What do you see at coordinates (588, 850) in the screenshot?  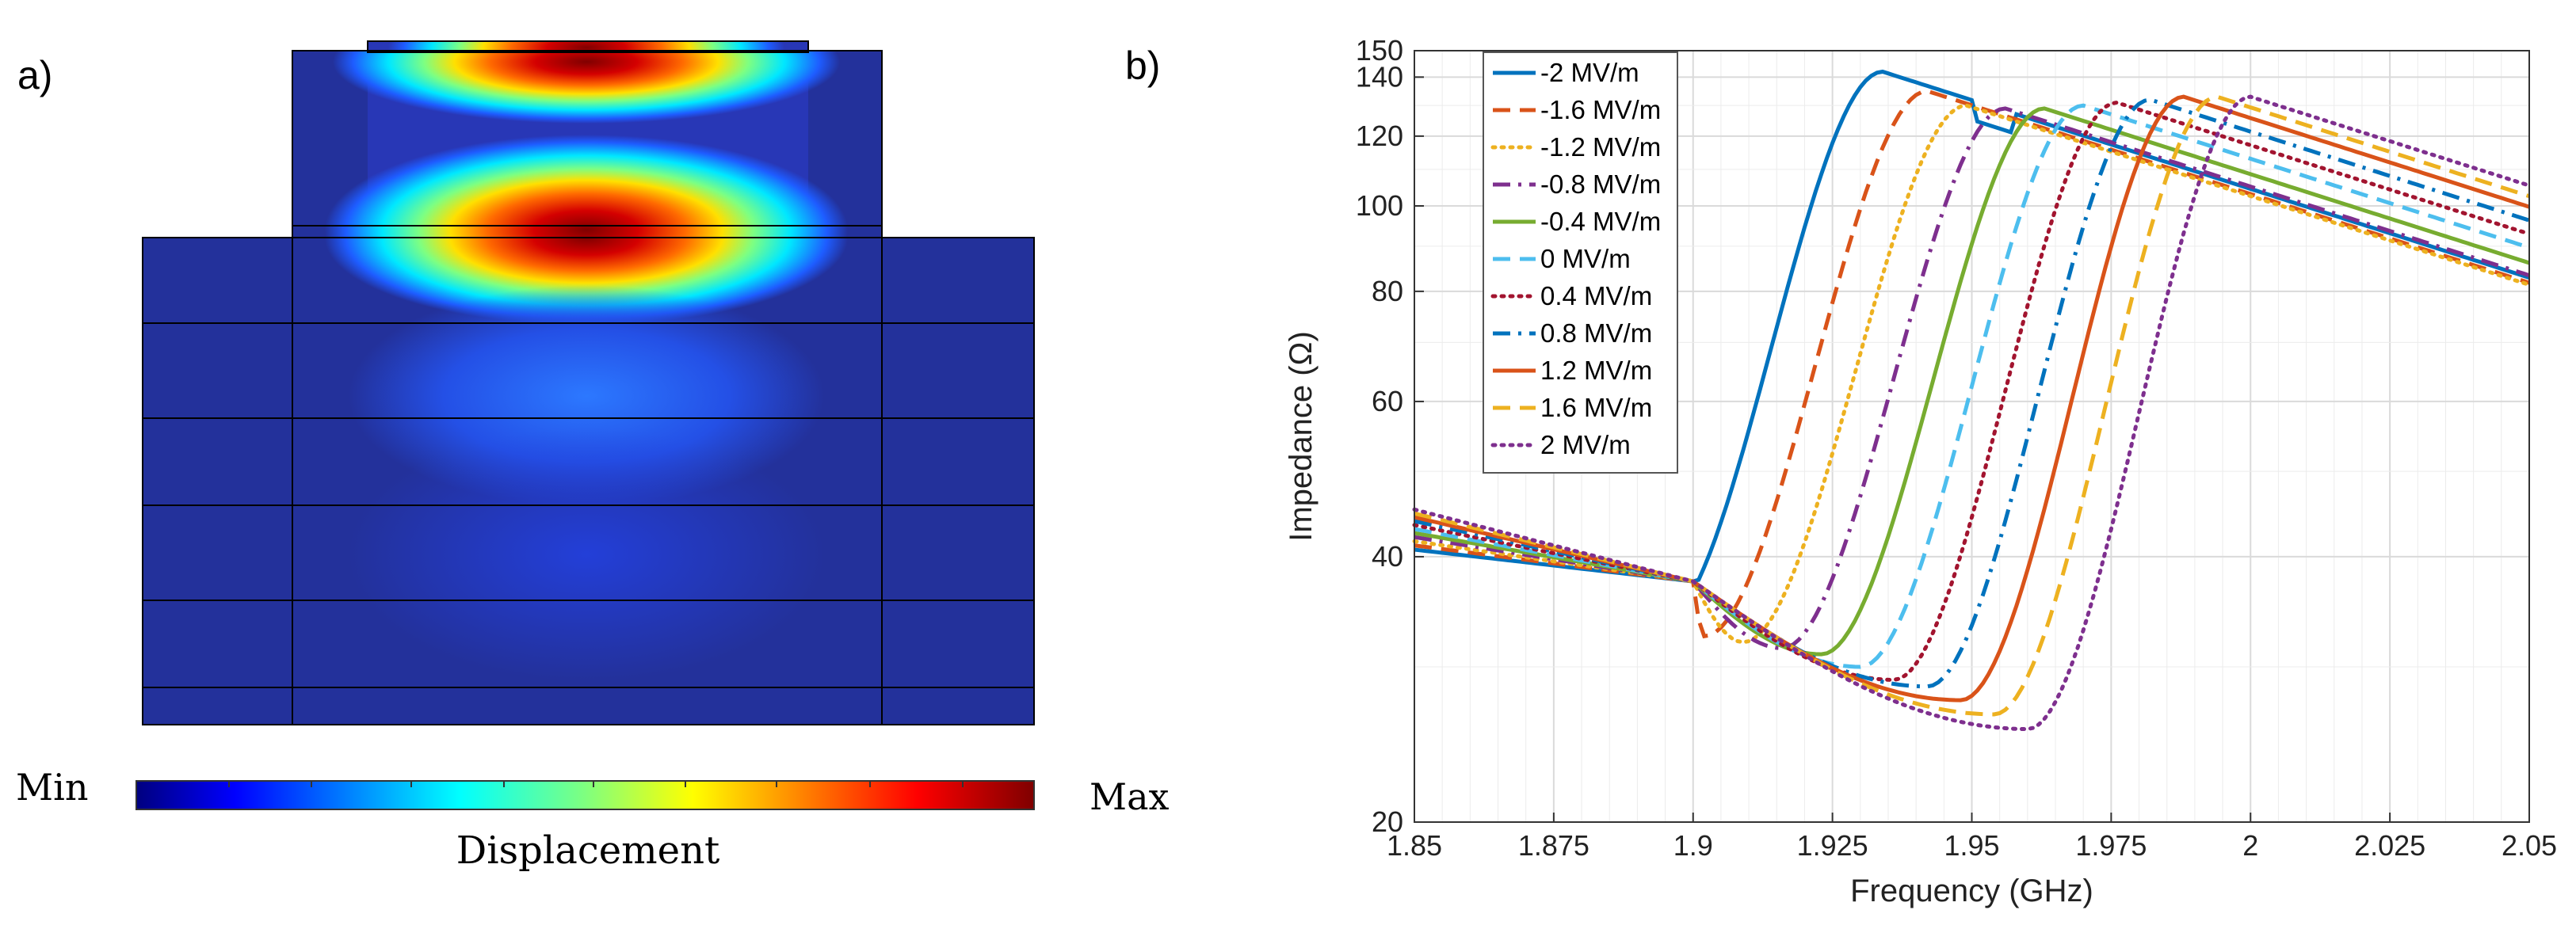 I see `colorbar-title: Displacement` at bounding box center [588, 850].